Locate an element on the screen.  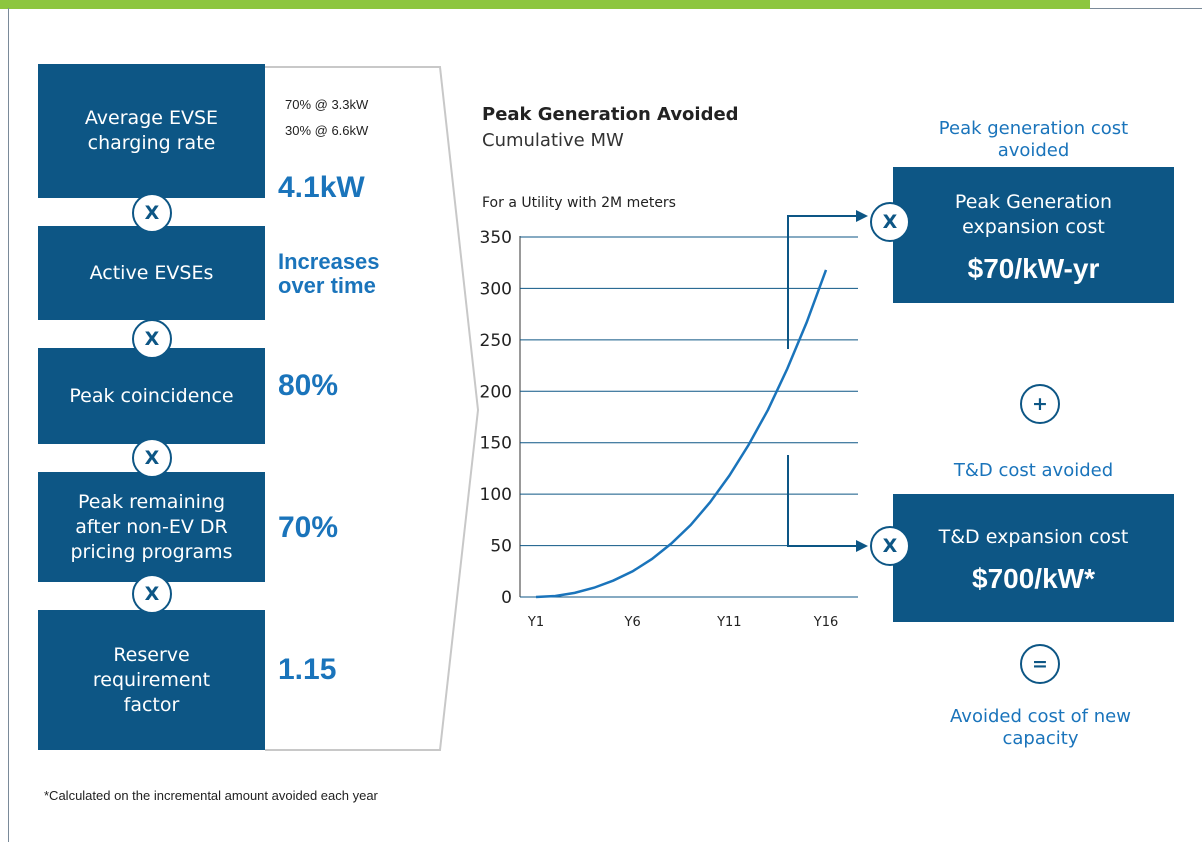
y-tick-label: 0 is located at coordinates (506, 598).